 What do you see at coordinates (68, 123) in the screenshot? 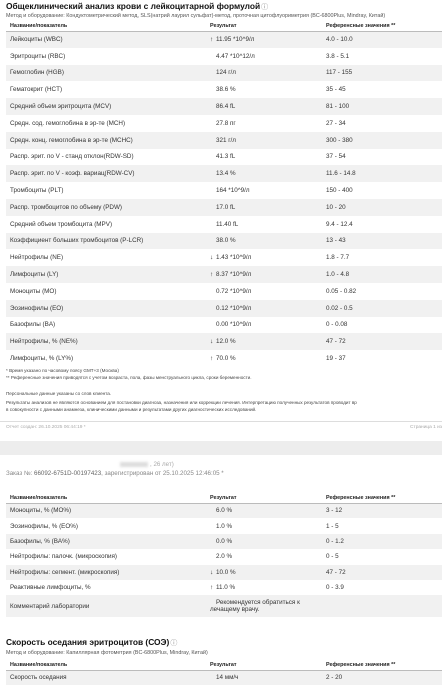
I see `row-name: Средн. сод. гемоглобина в эр-те (MCH)` at bounding box center [68, 123].